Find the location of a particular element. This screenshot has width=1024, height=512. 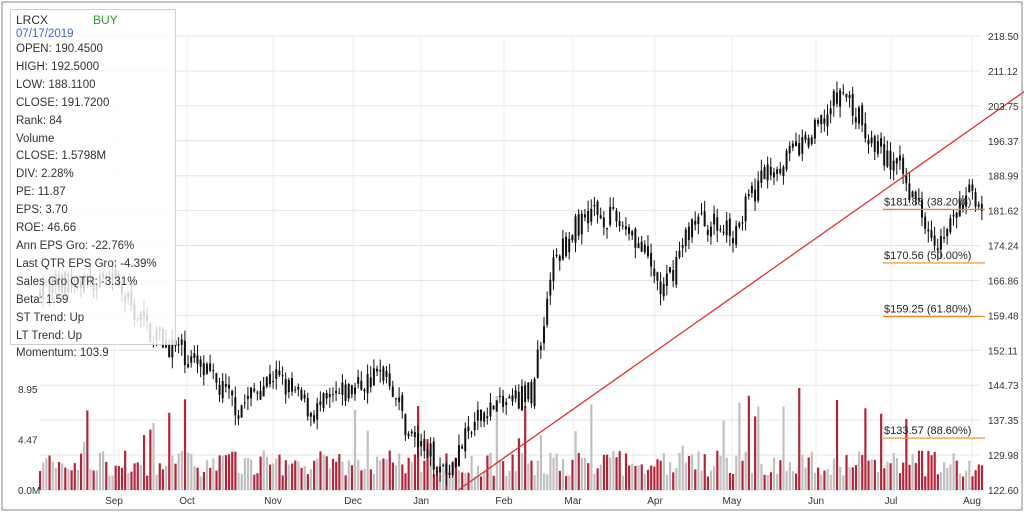

info-row: ST Trend: Up is located at coordinates (50, 317).